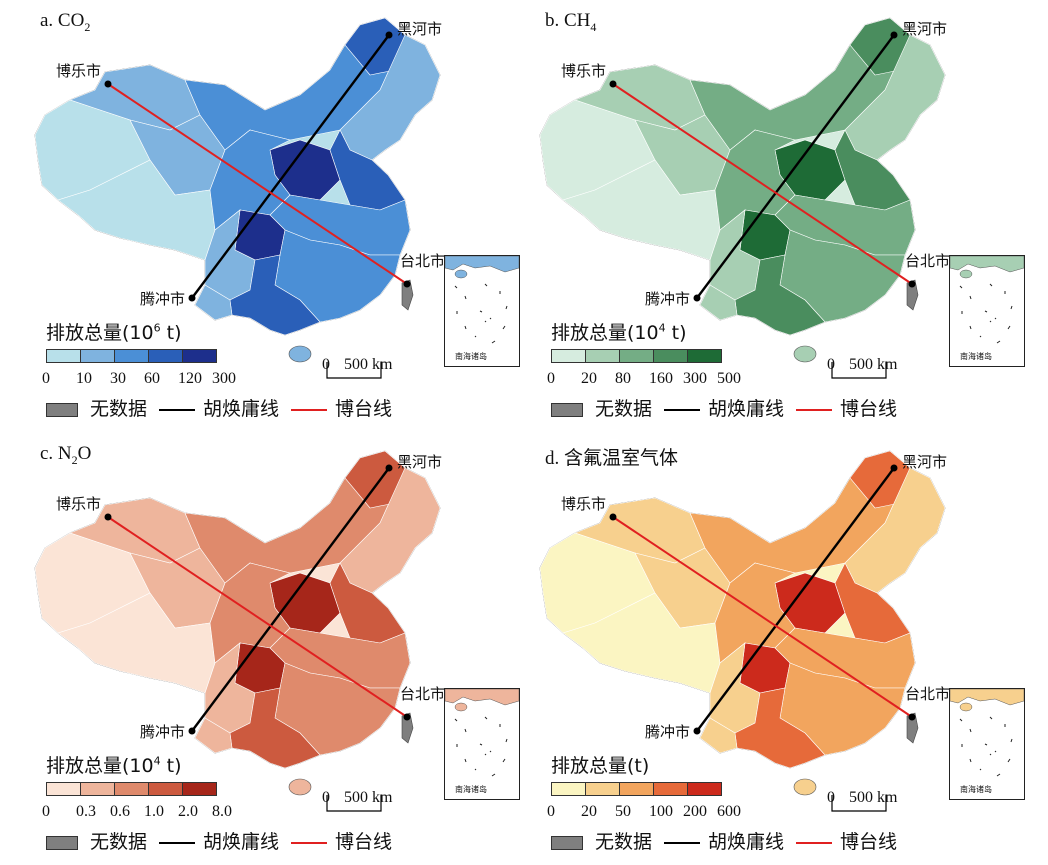  What do you see at coordinates (624, 409) in the screenshot?
I see `nodata-label: 无数据` at bounding box center [624, 409].